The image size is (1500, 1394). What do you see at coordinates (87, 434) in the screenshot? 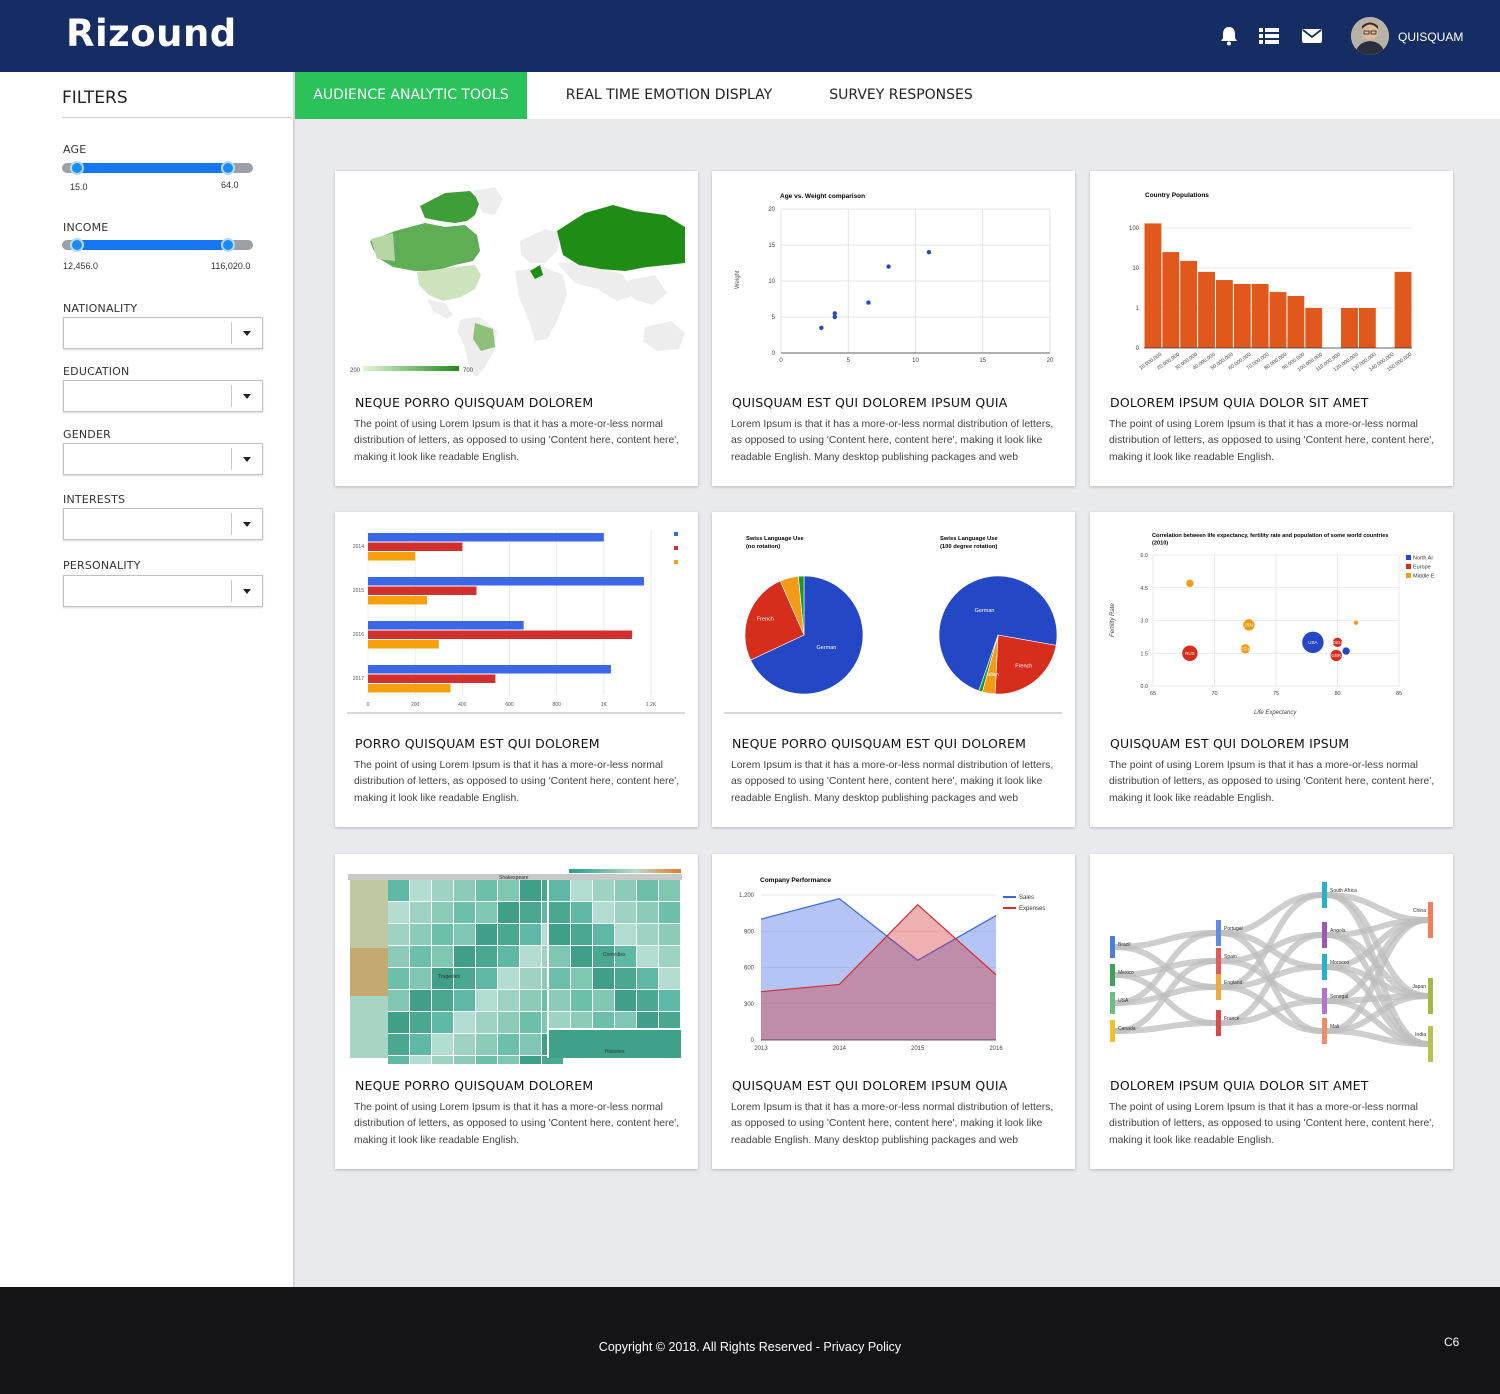
I see `gender-label: GENDER` at bounding box center [87, 434].